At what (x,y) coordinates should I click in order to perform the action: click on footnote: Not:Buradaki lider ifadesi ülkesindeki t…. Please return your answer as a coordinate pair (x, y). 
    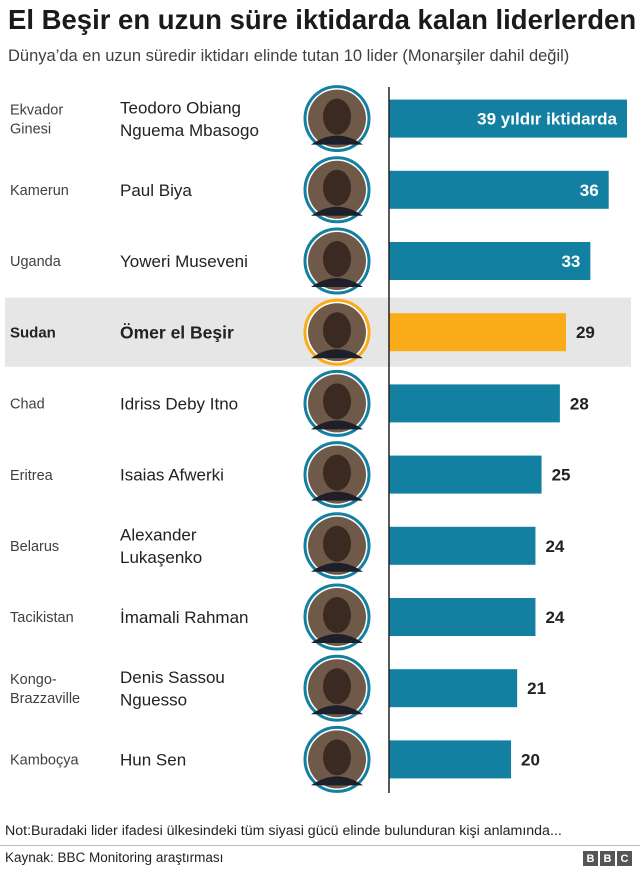
    Looking at the image, I should click on (283, 831).